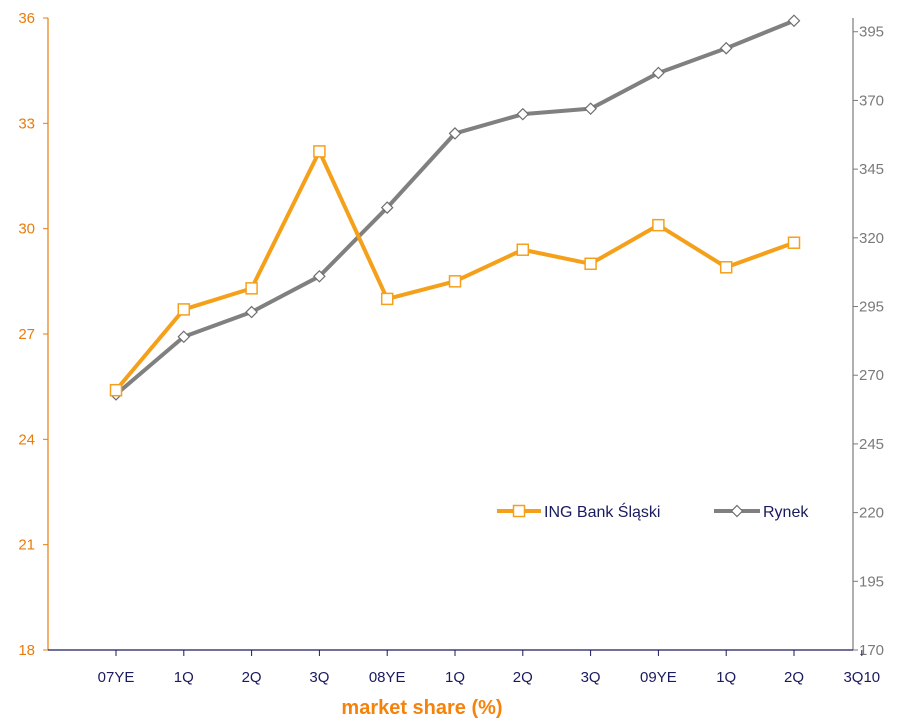 The height and width of the screenshot is (723, 903). Describe the element at coordinates (871, 513) in the screenshot. I see `right-tick-label: 220` at that location.